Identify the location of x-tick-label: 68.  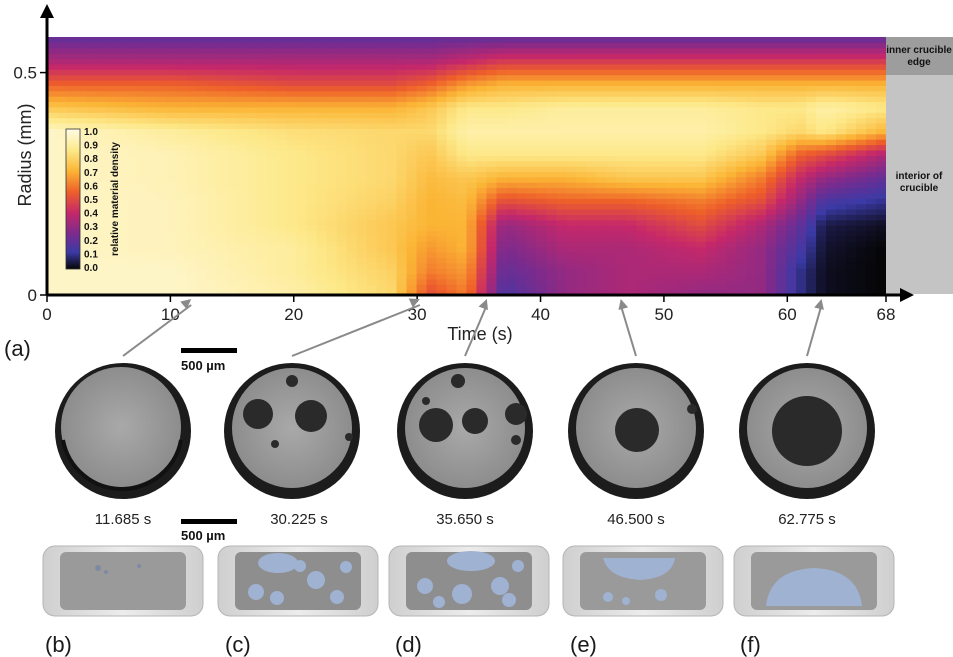
(886, 314).